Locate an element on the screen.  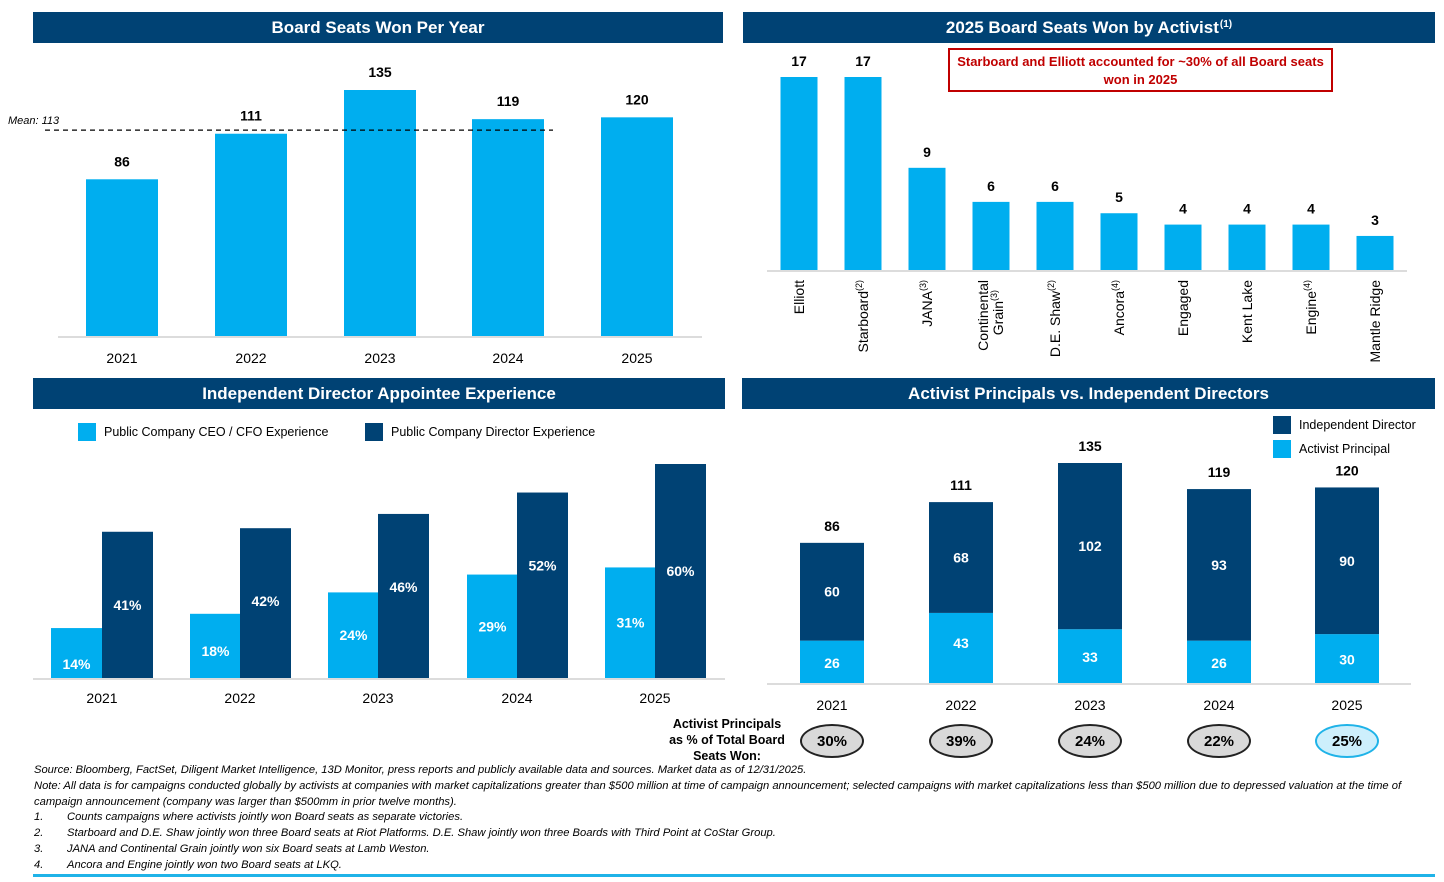
data-label: 102 is located at coordinates (1090, 546).